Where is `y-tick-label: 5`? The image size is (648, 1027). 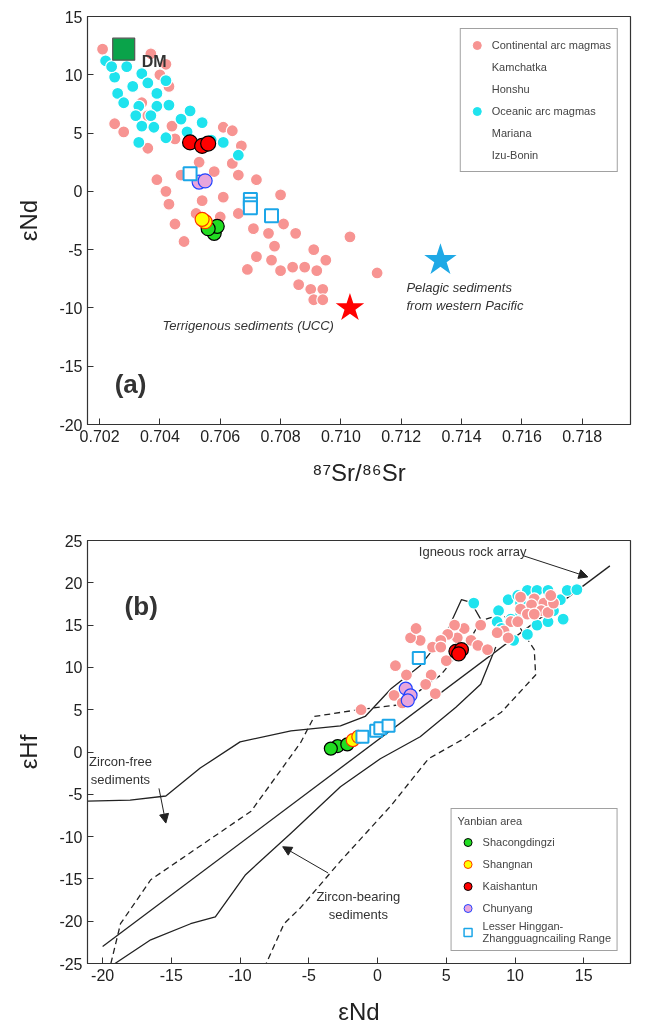
y-tick-label: 5 is located at coordinates (78, 710).